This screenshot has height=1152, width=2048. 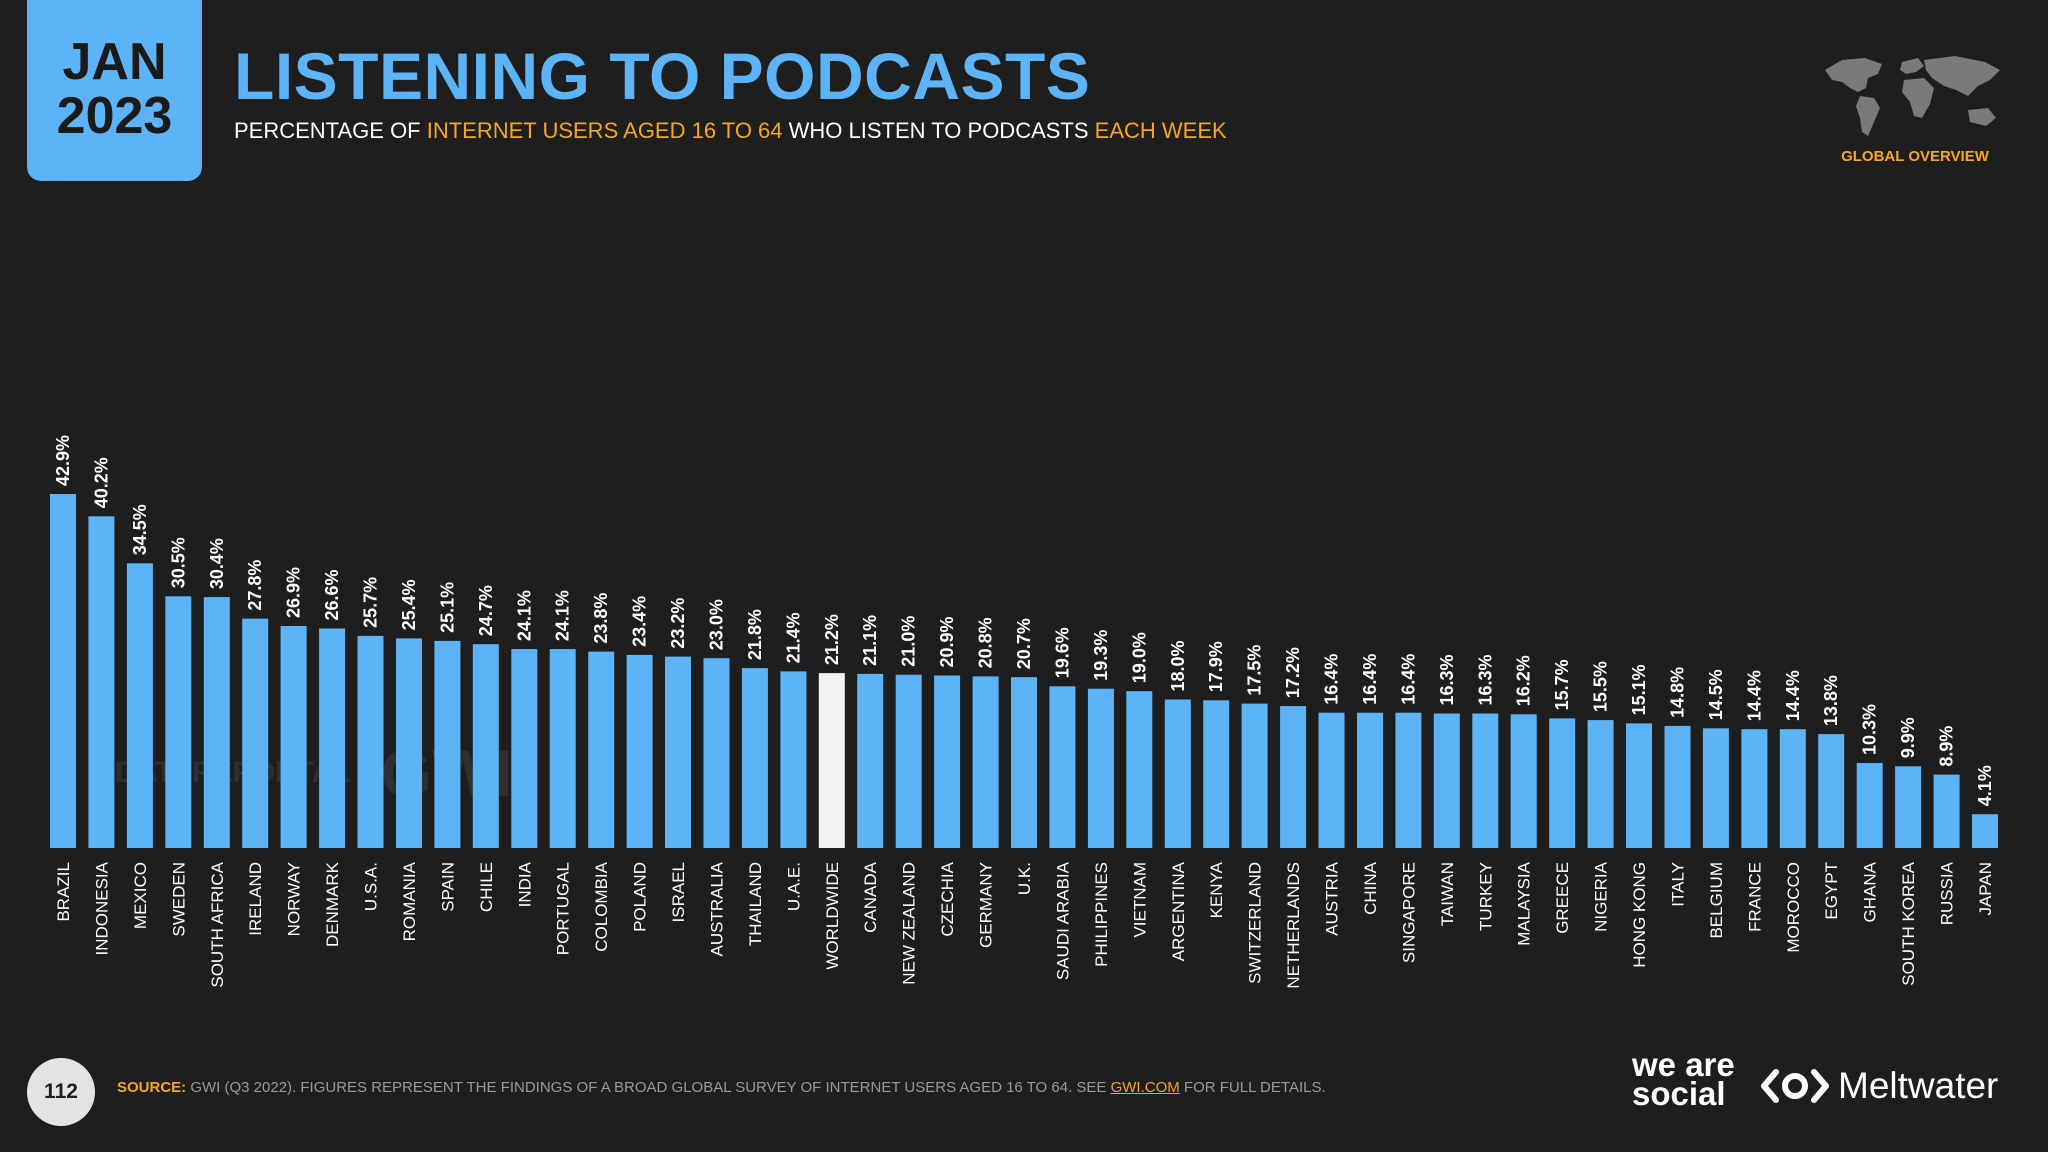 I want to click on category-label: NETHERLANDS, so click(x=1293, y=925).